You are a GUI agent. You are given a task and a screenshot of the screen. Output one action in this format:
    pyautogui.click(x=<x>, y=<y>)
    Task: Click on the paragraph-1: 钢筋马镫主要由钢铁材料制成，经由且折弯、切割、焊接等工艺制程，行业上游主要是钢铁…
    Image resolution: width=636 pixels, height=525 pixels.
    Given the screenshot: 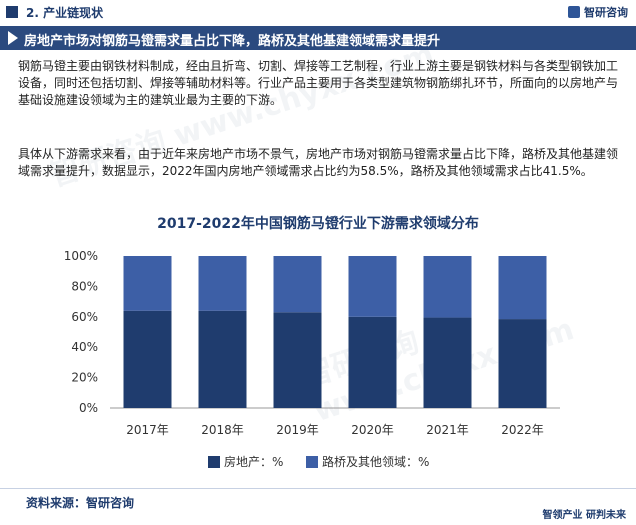 What is the action you would take?
    pyautogui.click(x=318, y=83)
    